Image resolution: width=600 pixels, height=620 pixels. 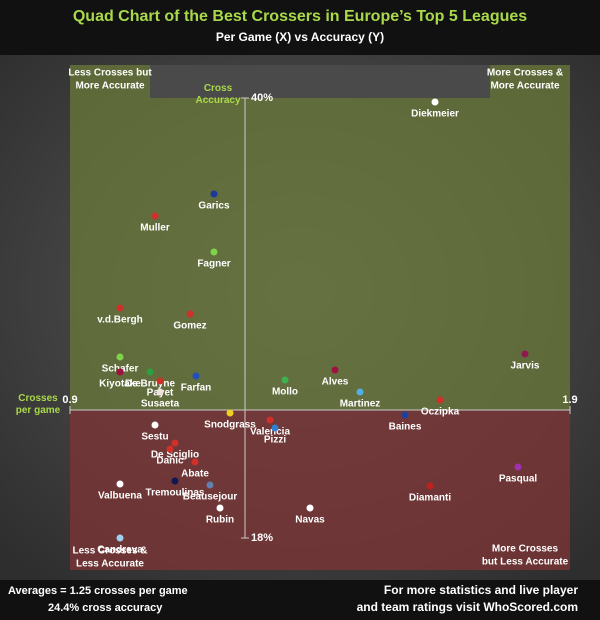 I want to click on point-label: Oczipka, so click(x=440, y=412).